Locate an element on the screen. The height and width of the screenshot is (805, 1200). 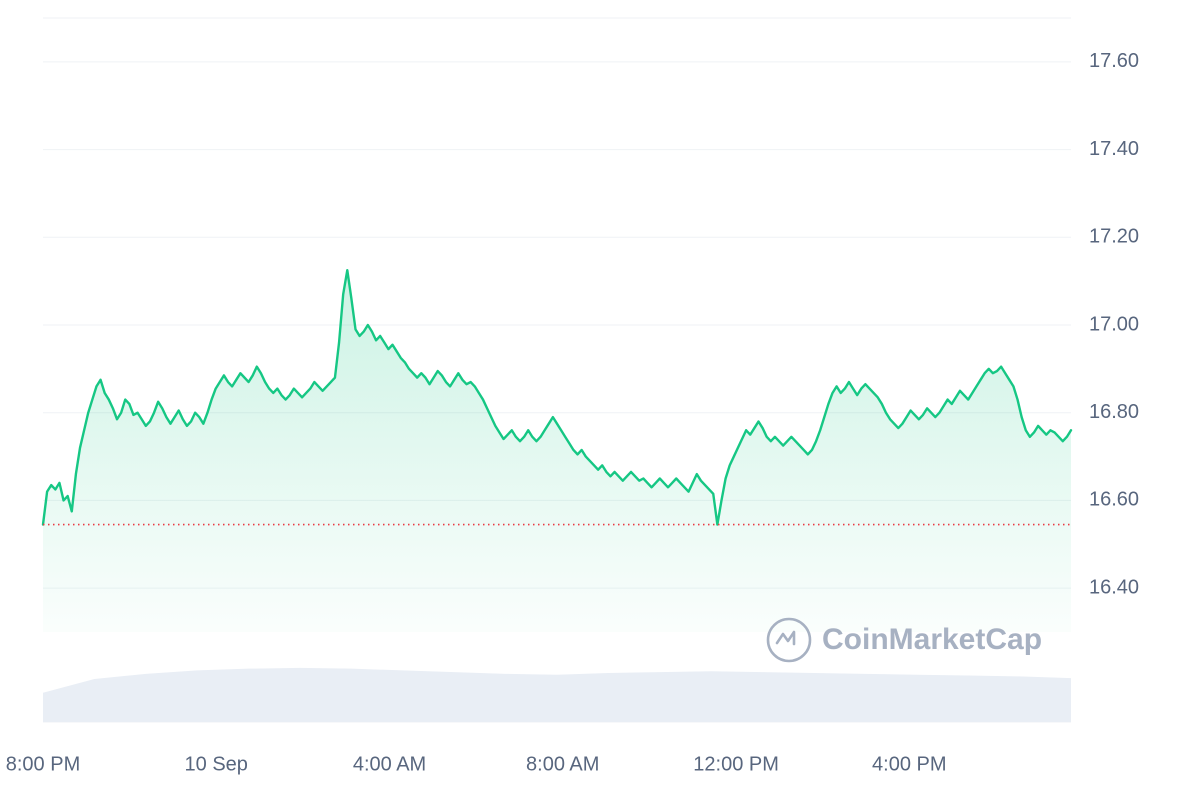
y-tick-label: 17.20 is located at coordinates (1114, 237).